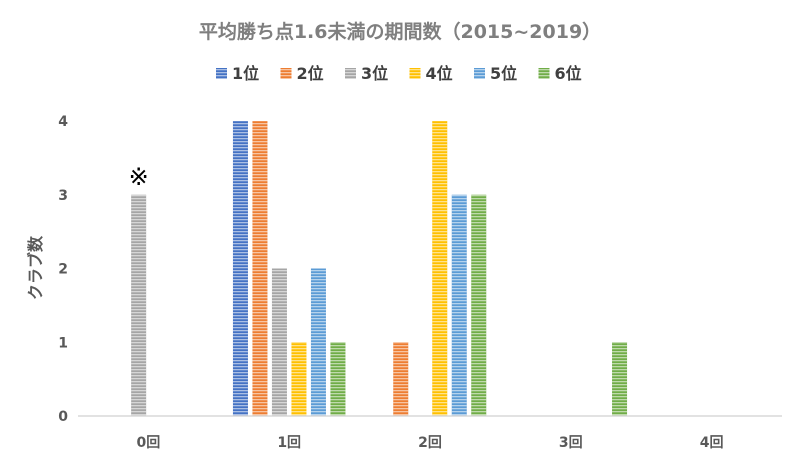 This screenshot has height=469, width=800. I want to click on y-axis-ticks: 0 1 2 3 4, so click(63, 269).